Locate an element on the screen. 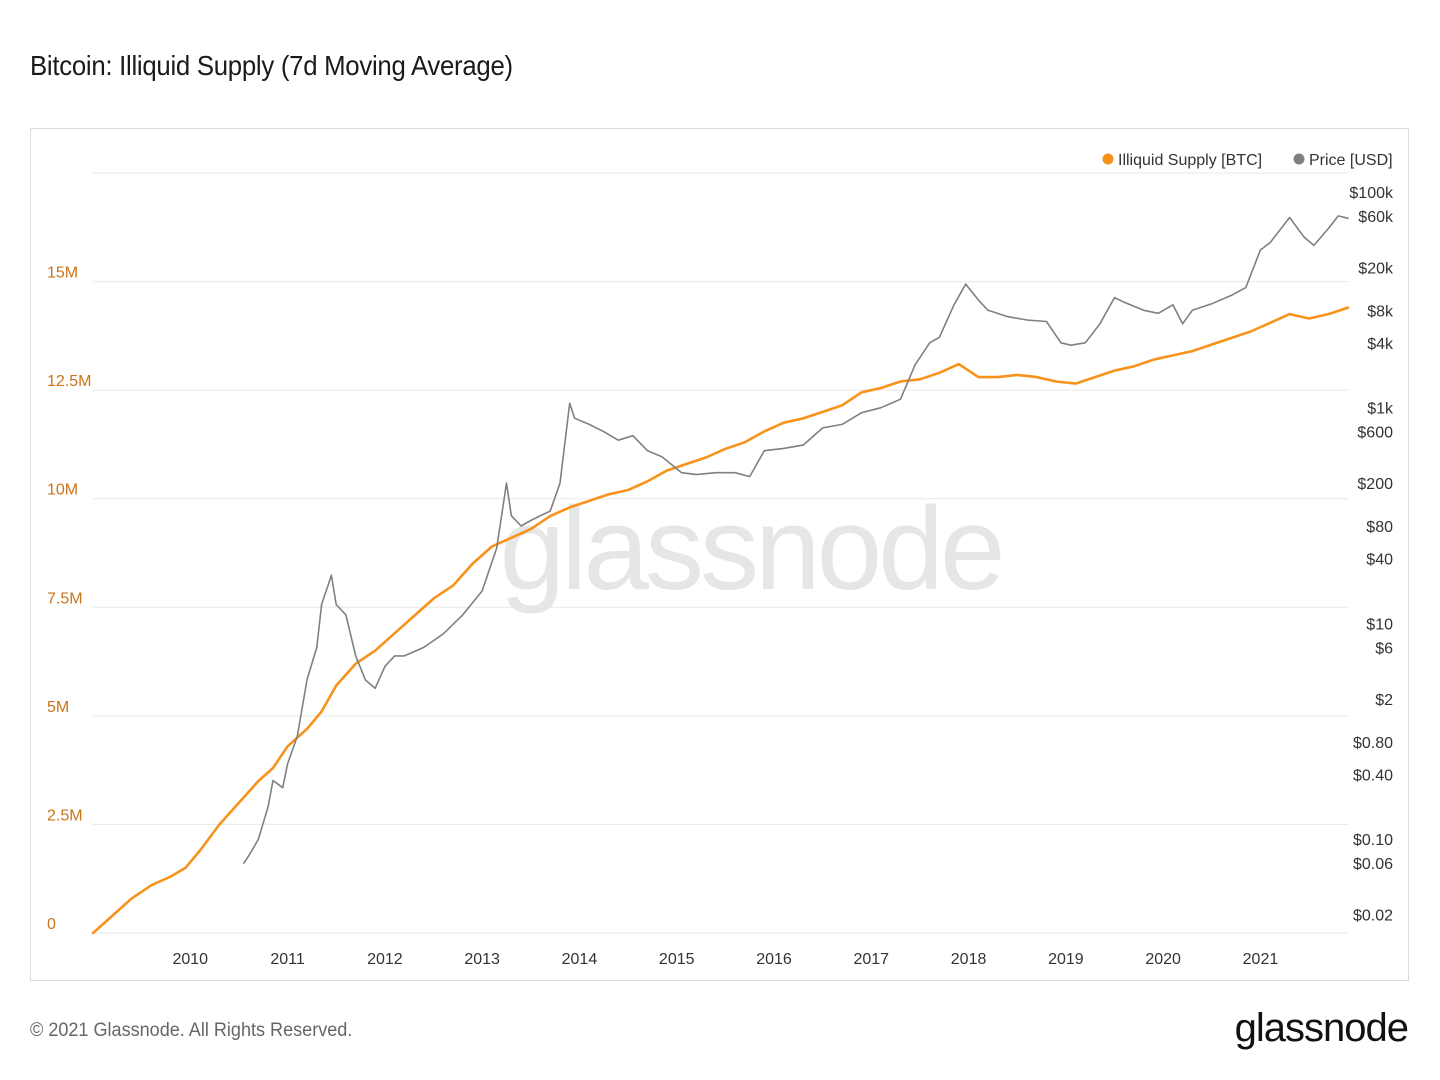 The image size is (1440, 1080). copyright-text: © 2021 Glassnode. All Rights Reserved. is located at coordinates (191, 1030).